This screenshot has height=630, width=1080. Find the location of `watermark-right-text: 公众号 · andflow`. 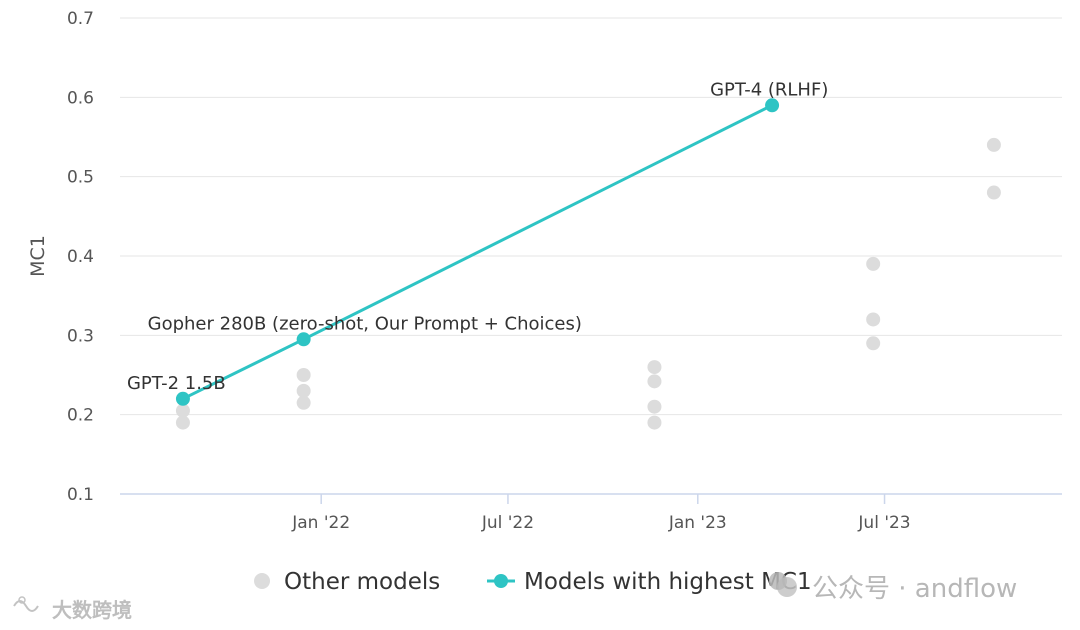

watermark-right-text: 公众号 · andflow is located at coordinates (914, 589).